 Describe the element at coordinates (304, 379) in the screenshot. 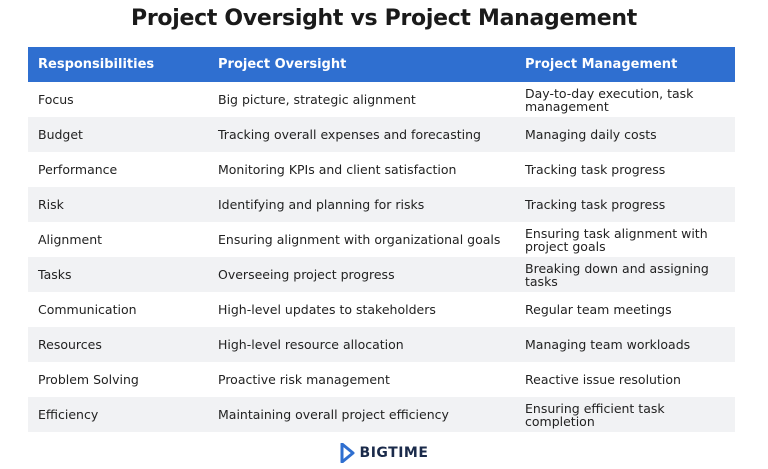

I see `table-cell: Proactive risk management` at that location.